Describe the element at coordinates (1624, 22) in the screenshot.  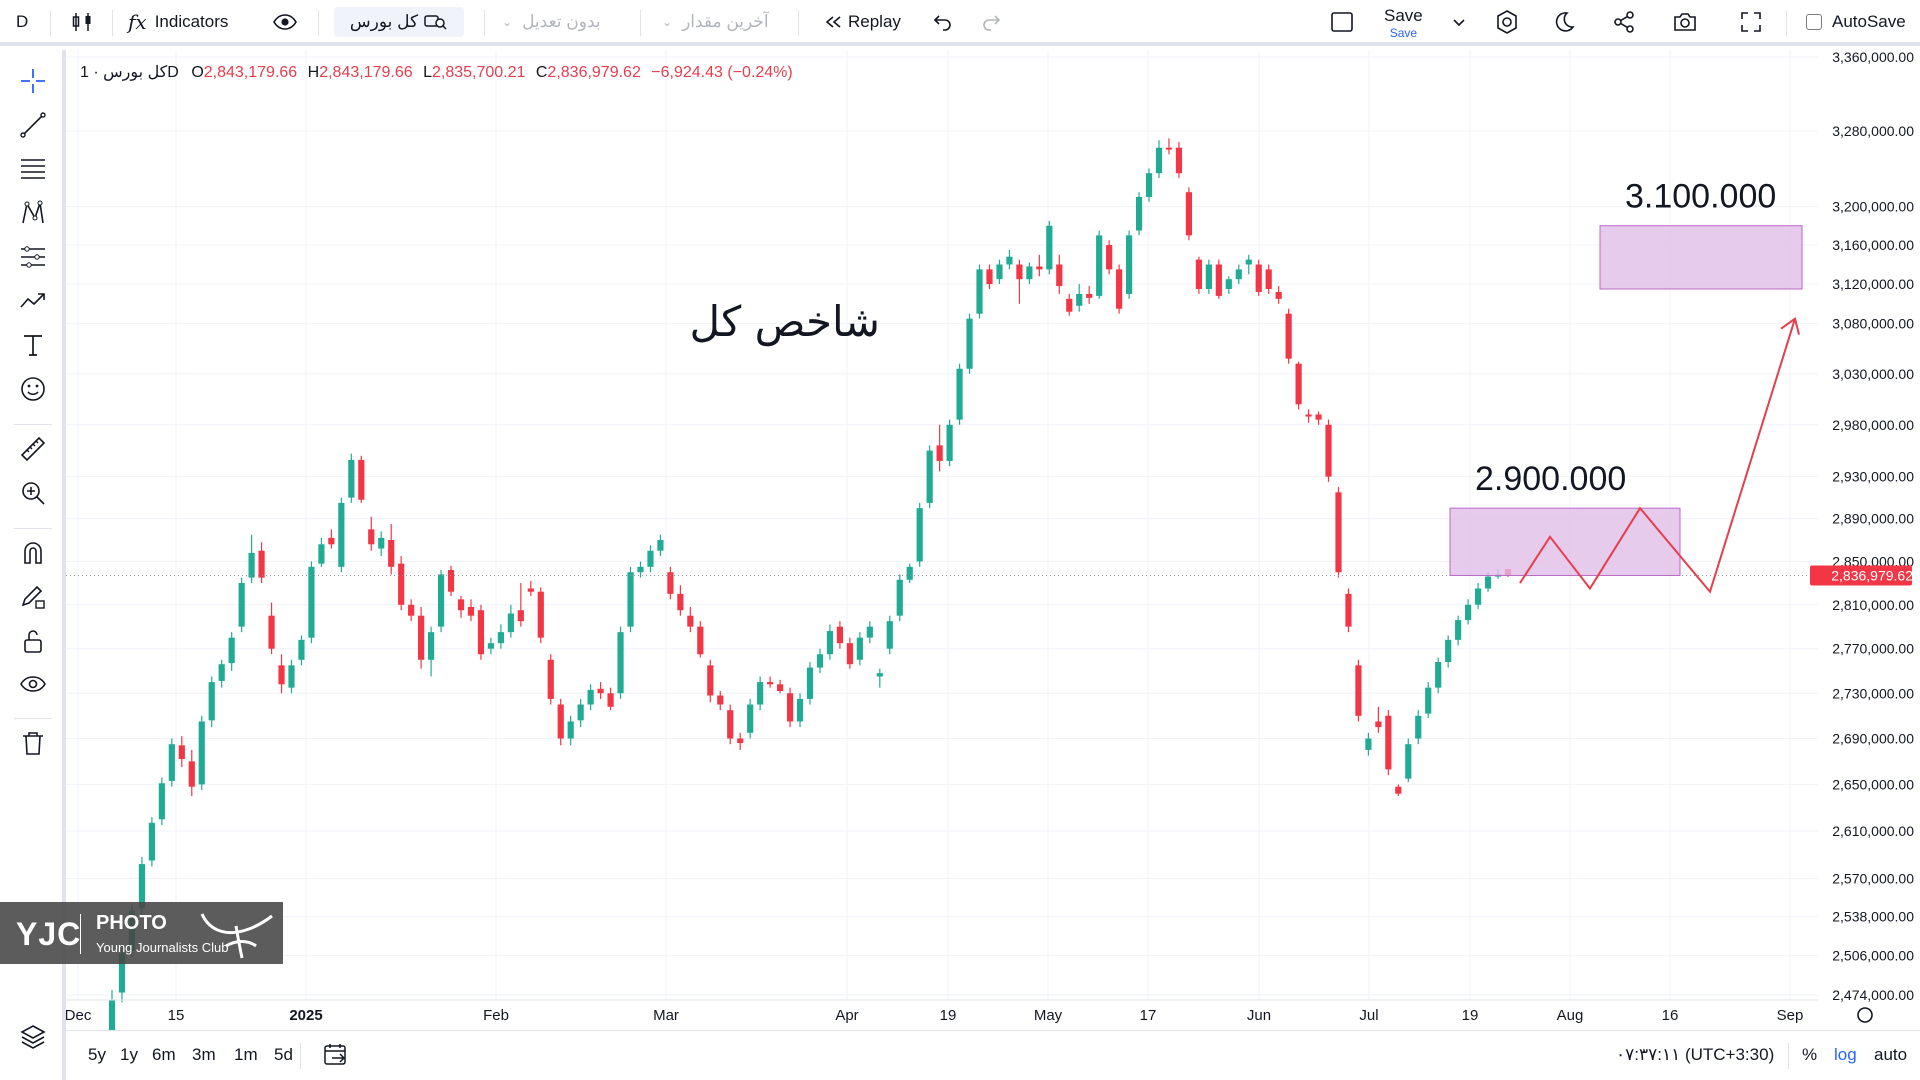
I see `share-button` at that location.